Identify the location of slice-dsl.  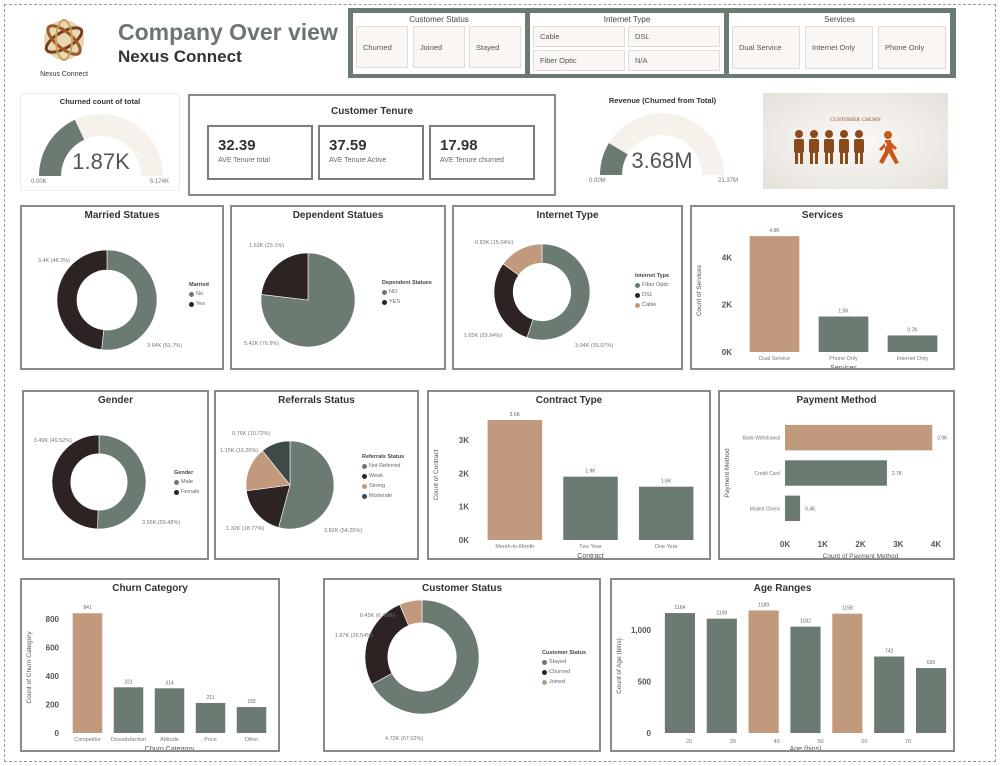
(513, 300).